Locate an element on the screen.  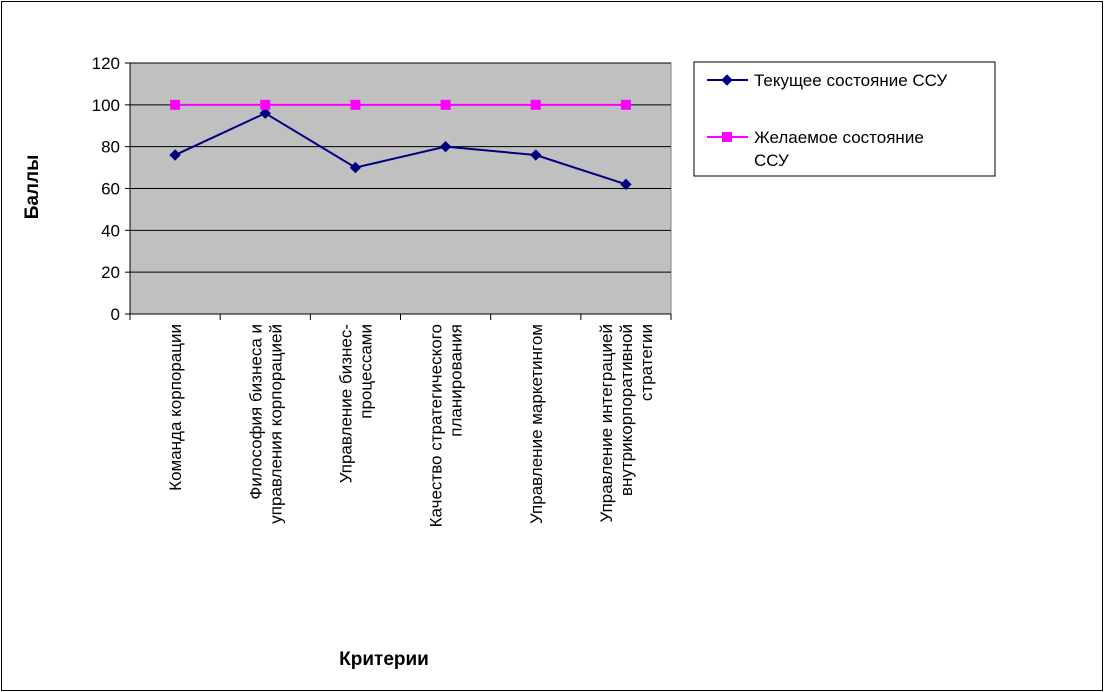
x-category-label-line: планирования is located at coordinates (456, 380).